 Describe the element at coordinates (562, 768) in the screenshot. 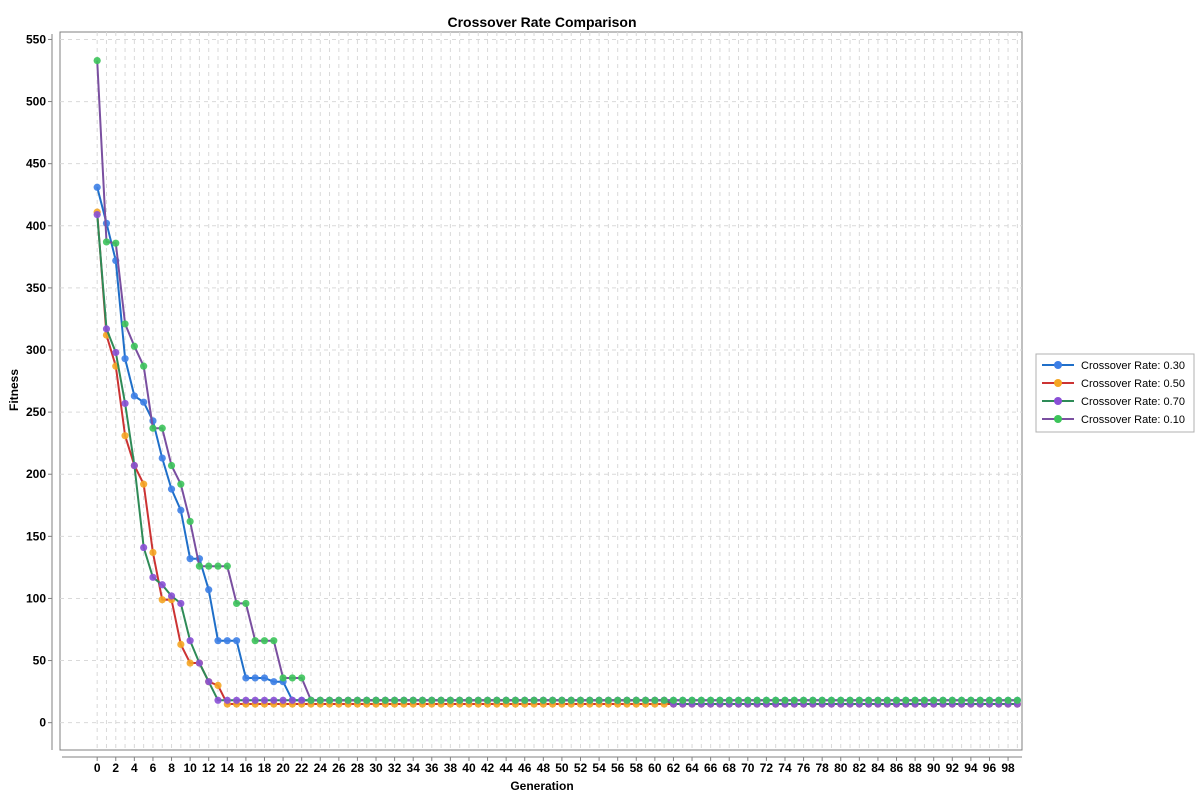

I see `x-tick-label: 50` at that location.